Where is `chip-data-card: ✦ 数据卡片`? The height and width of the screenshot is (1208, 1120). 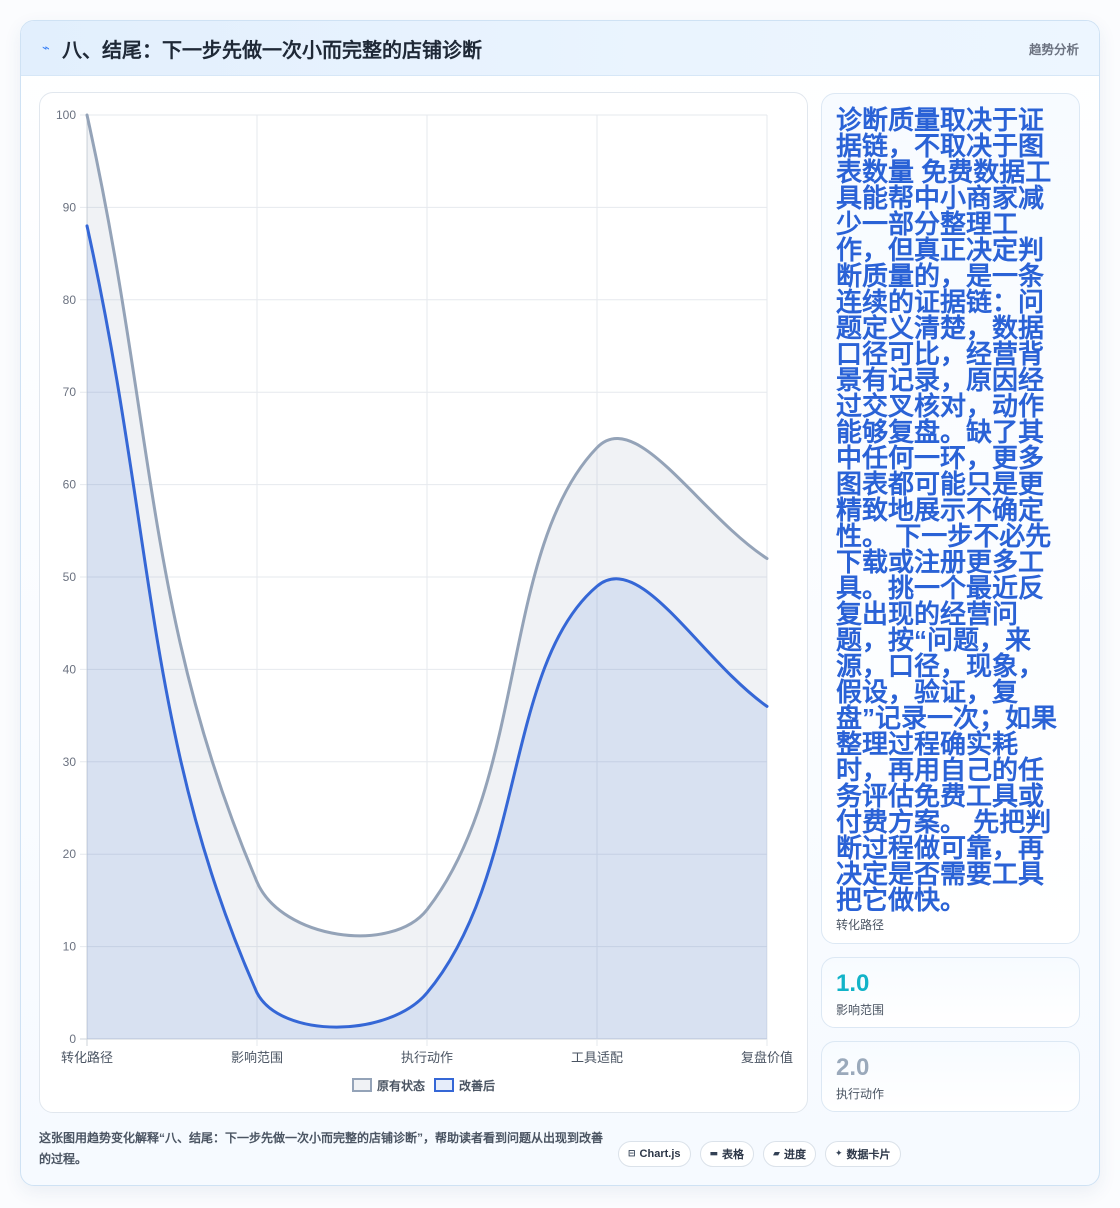 chip-data-card: ✦ 数据卡片 is located at coordinates (862, 1154).